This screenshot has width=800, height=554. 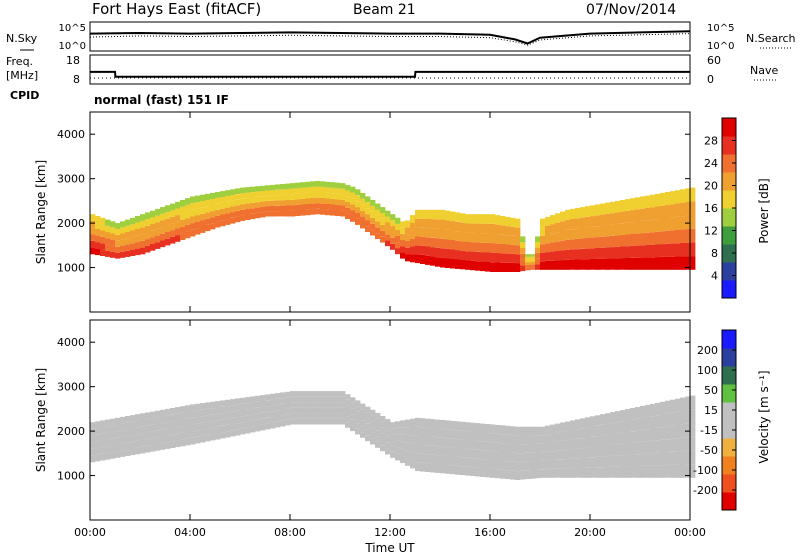 What do you see at coordinates (72, 28) in the screenshot?
I see `noise-left-tick-top: 10^5` at bounding box center [72, 28].